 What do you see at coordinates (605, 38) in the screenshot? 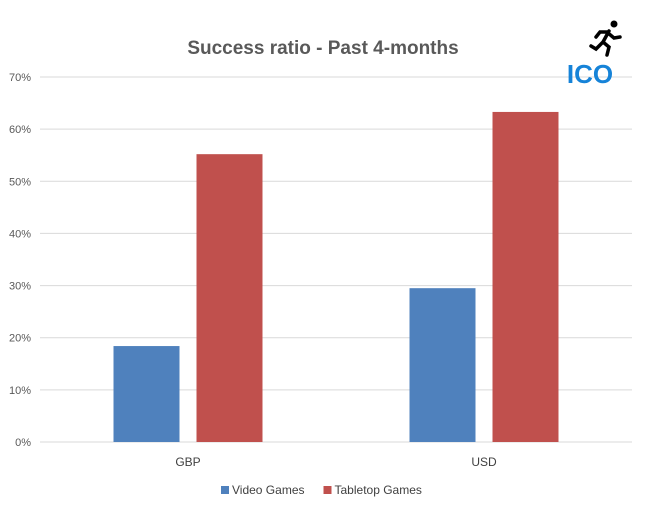
I see `running-person-icon` at bounding box center [605, 38].